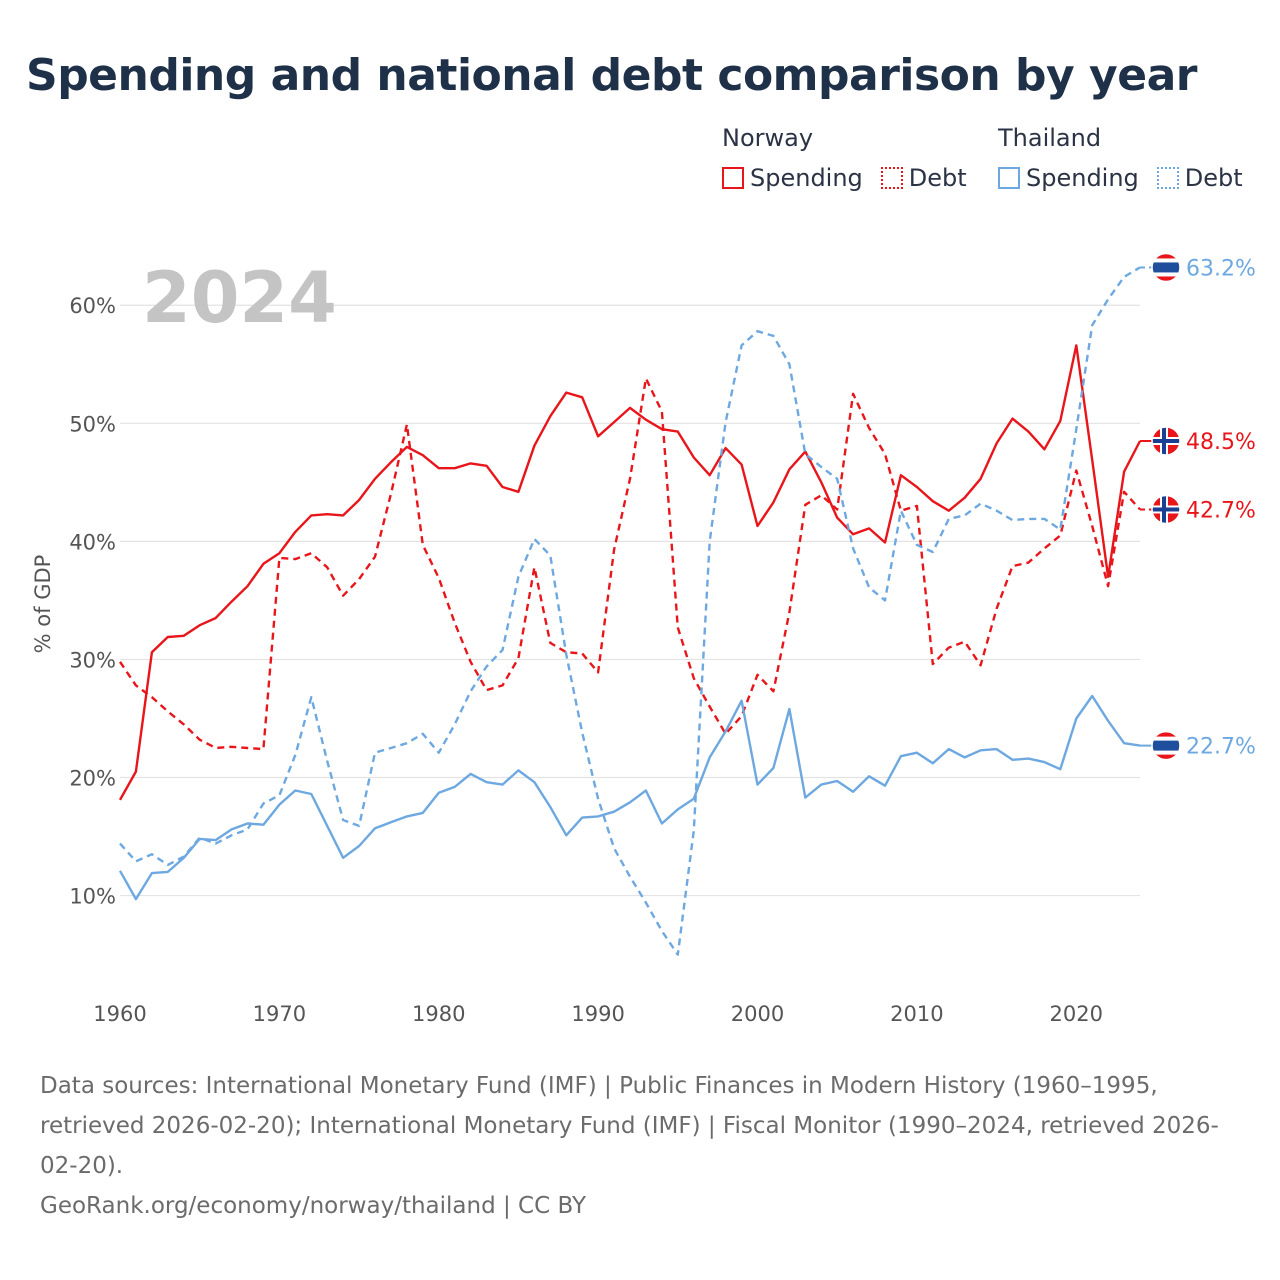 This screenshot has width=1280, height=1280. What do you see at coordinates (92, 660) in the screenshot?
I see `y-tick-label: 30%` at bounding box center [92, 660].